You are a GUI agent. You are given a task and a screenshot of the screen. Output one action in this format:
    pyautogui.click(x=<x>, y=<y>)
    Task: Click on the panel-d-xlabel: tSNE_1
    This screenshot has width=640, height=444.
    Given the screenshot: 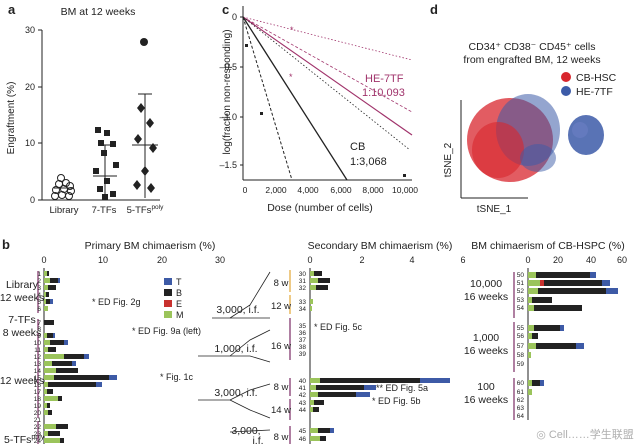 What is the action you would take?
    pyautogui.click(x=494, y=209)
    